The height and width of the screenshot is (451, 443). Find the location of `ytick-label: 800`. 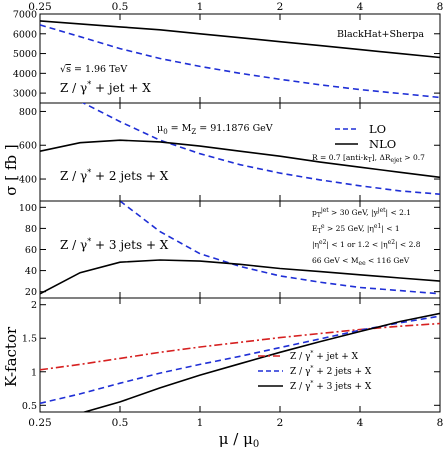

ytick-label: 800 is located at coordinates (28, 112).